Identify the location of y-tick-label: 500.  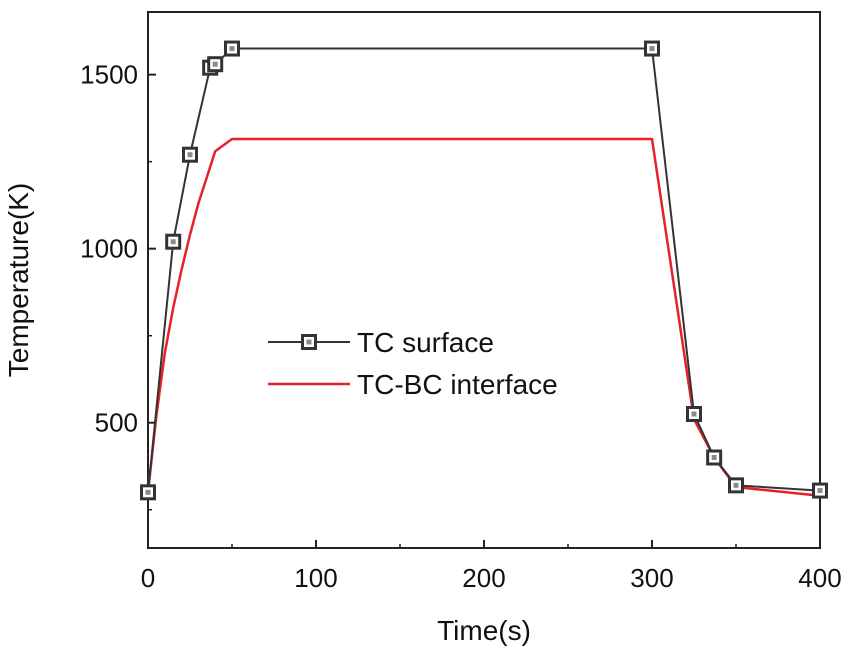
(116, 423).